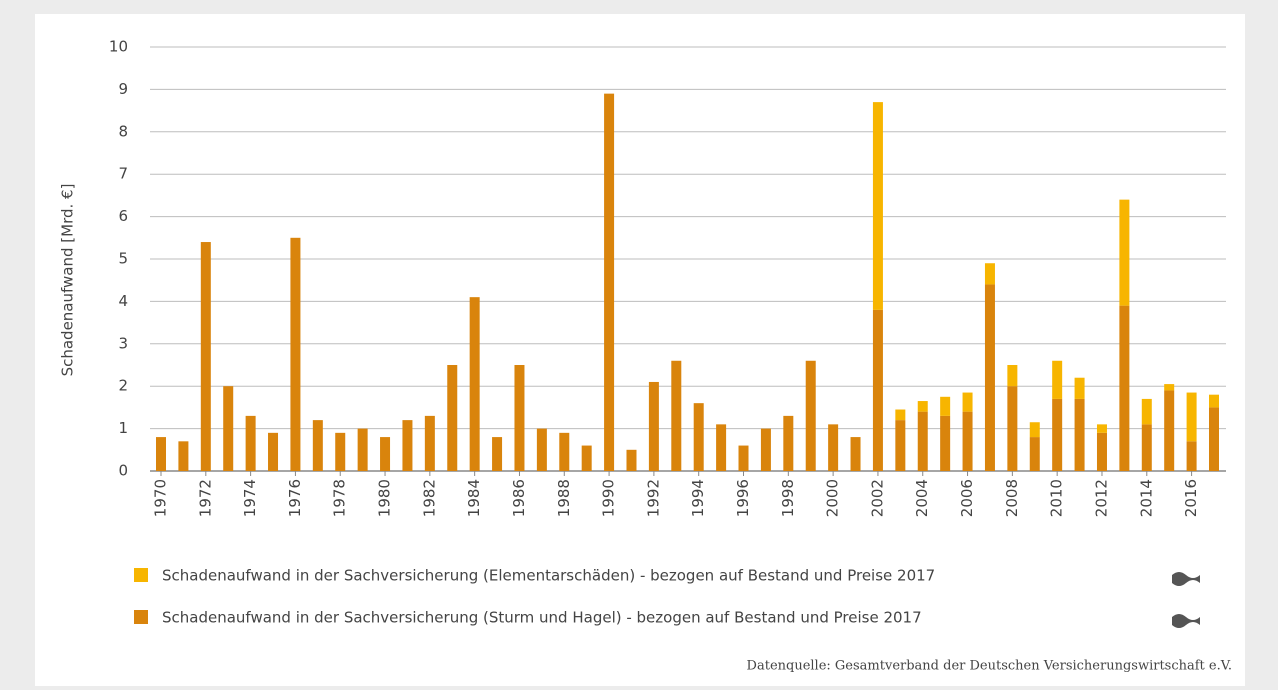  What do you see at coordinates (833, 498) in the screenshot?
I see `x-tick-label: 2000` at bounding box center [833, 498].